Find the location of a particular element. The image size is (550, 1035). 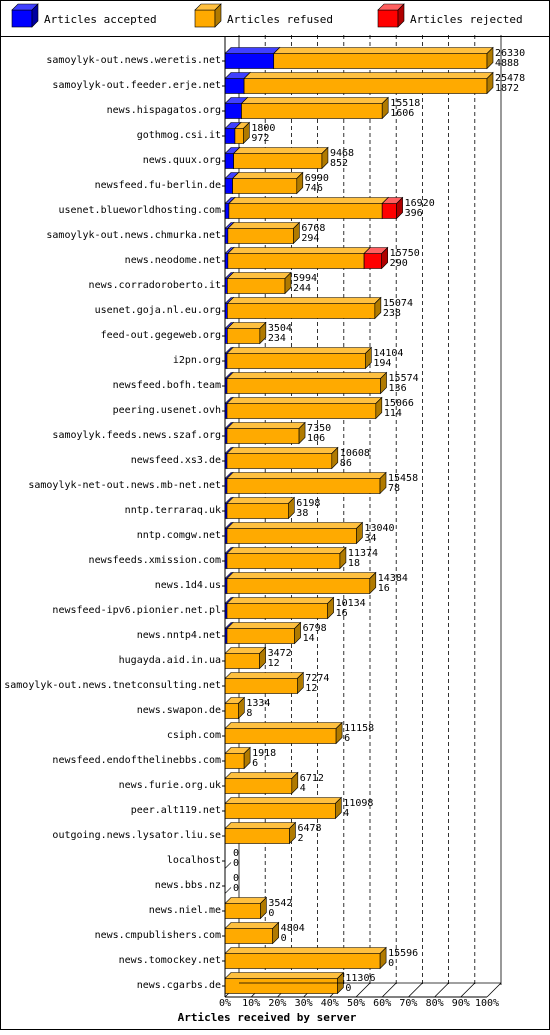

value-total-label: 14104 is located at coordinates (388, 353).